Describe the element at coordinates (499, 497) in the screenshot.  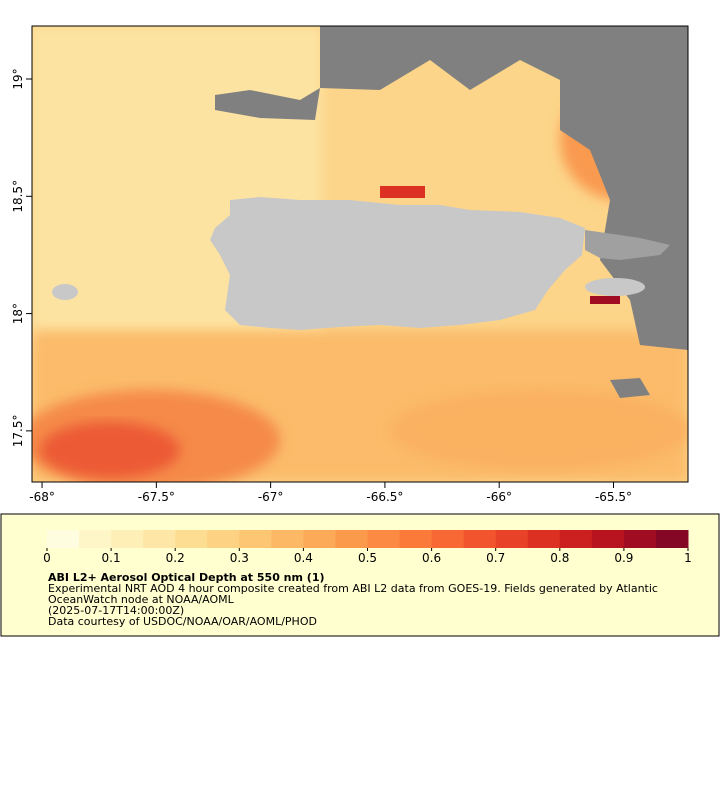
I see `x-tick-label: -66°` at that location.